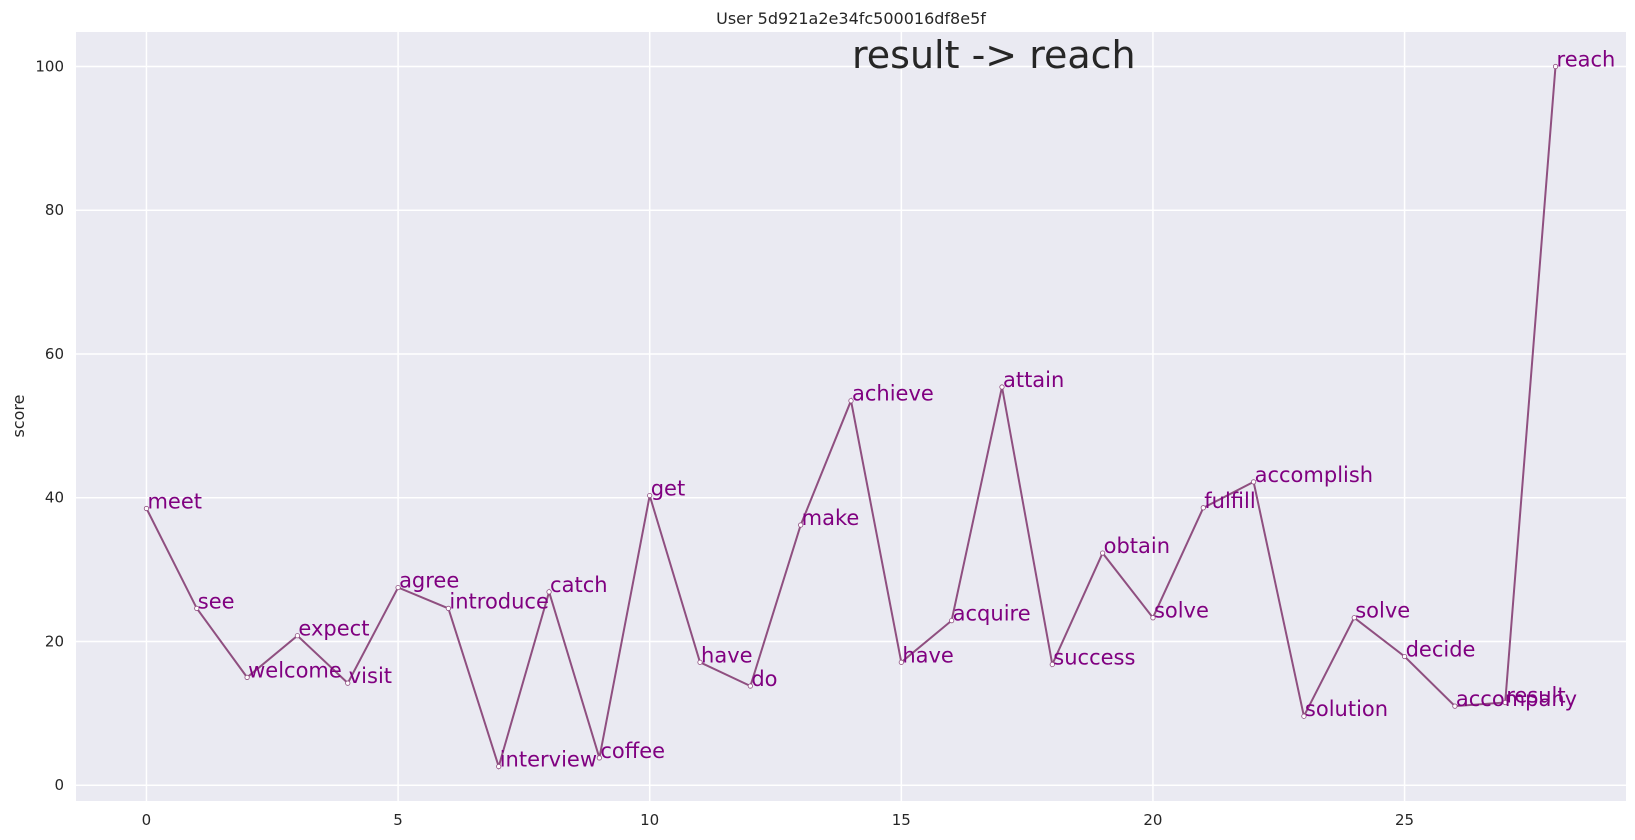  Describe the element at coordinates (216, 601) in the screenshot. I see `point-label: see` at that location.